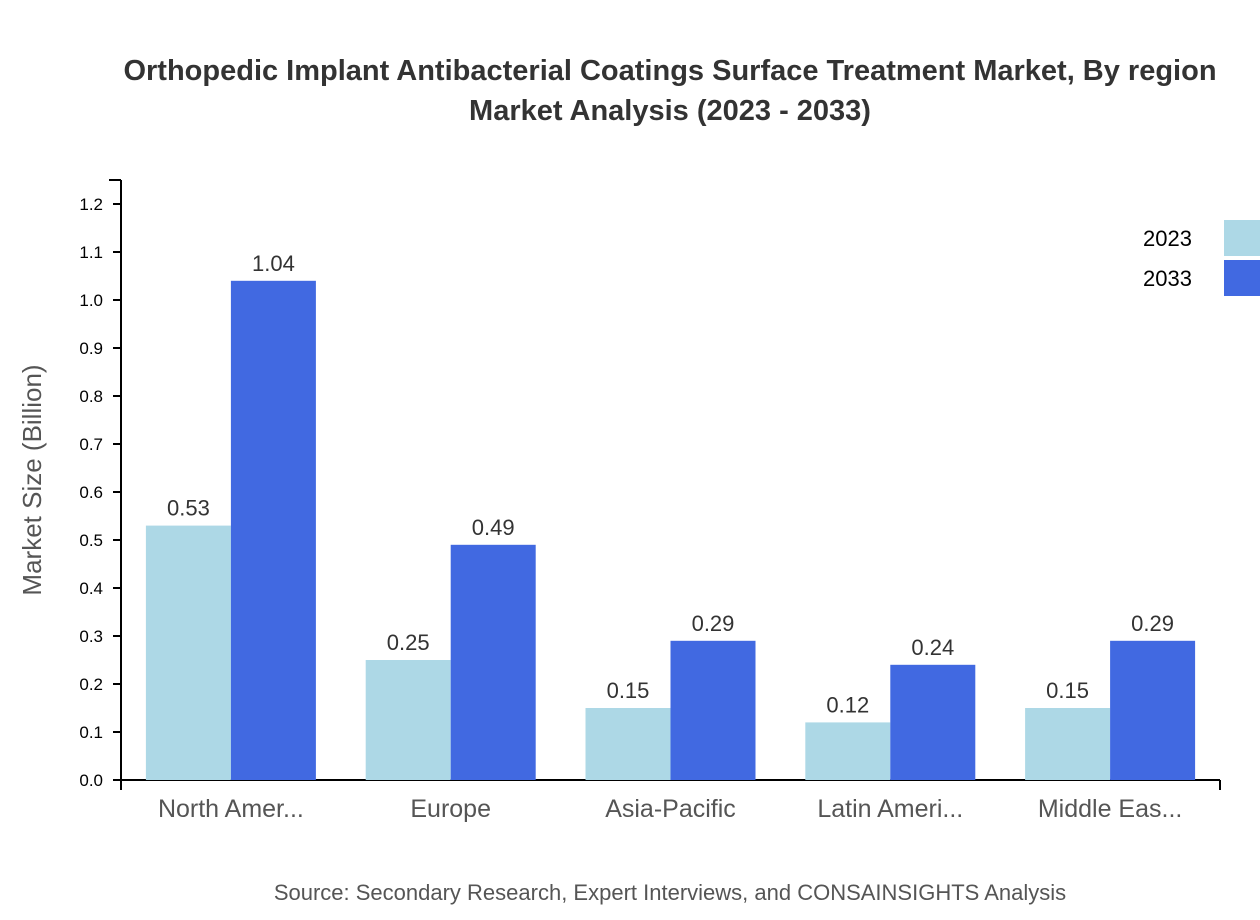 The width and height of the screenshot is (1260, 920). Describe the element at coordinates (273, 263) in the screenshot. I see `data-label: 1.04` at that location.